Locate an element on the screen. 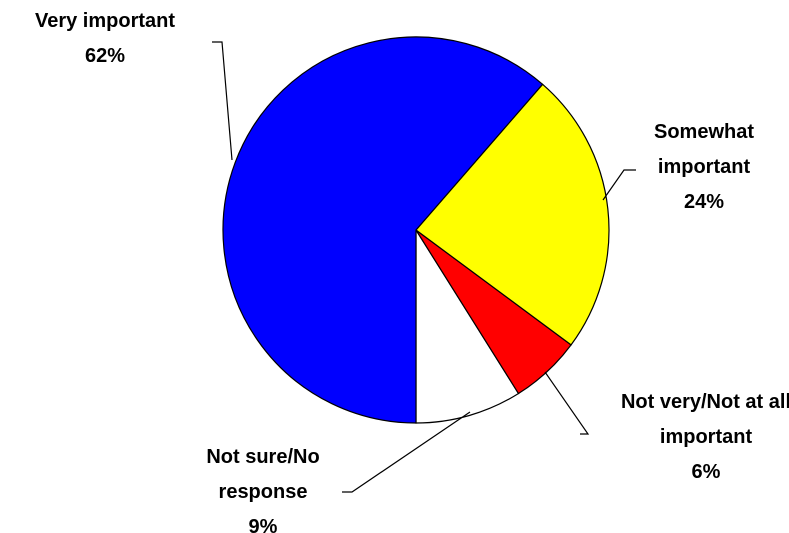 This screenshot has width=789, height=533. category-label: Very important is located at coordinates (105, 21).